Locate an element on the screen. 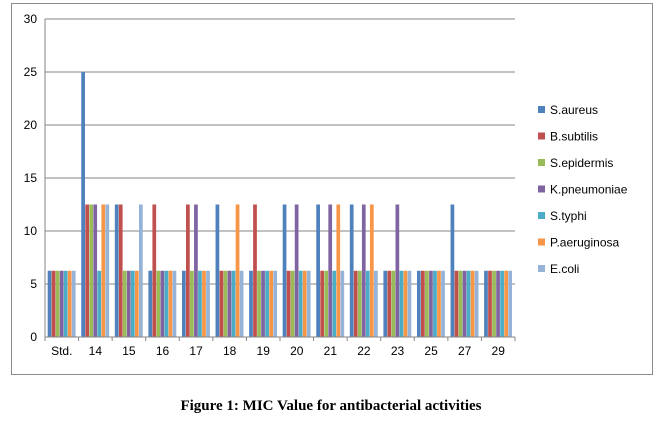 This screenshot has height=426, width=662. legend-label: B.subtilis is located at coordinates (574, 137).